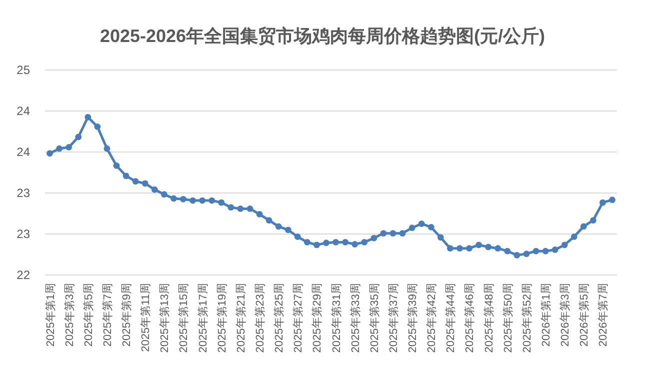 The height and width of the screenshot is (370, 645). Describe the element at coordinates (508, 318) in the screenshot. I see `x-tick-label: 2025年第50周` at that location.